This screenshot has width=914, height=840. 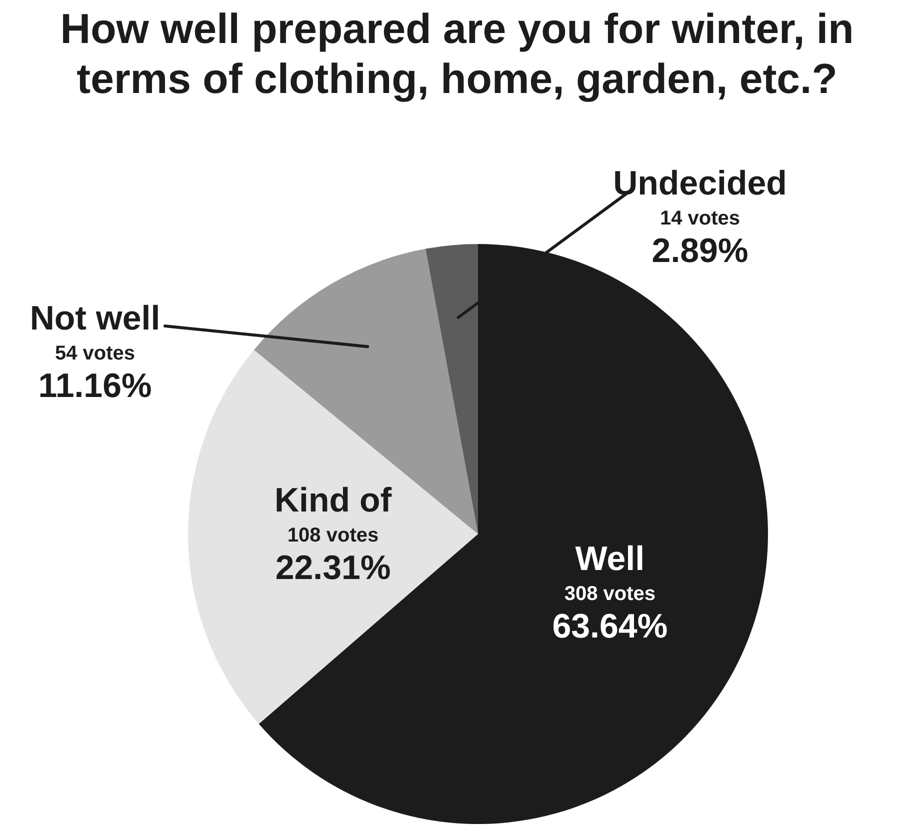 I want to click on text: 22.31%, so click(x=333, y=568).